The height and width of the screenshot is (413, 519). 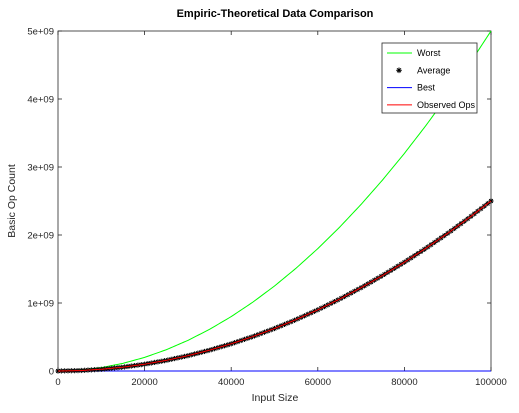 I want to click on y-tick-label: 5e+09, so click(x=40, y=32).